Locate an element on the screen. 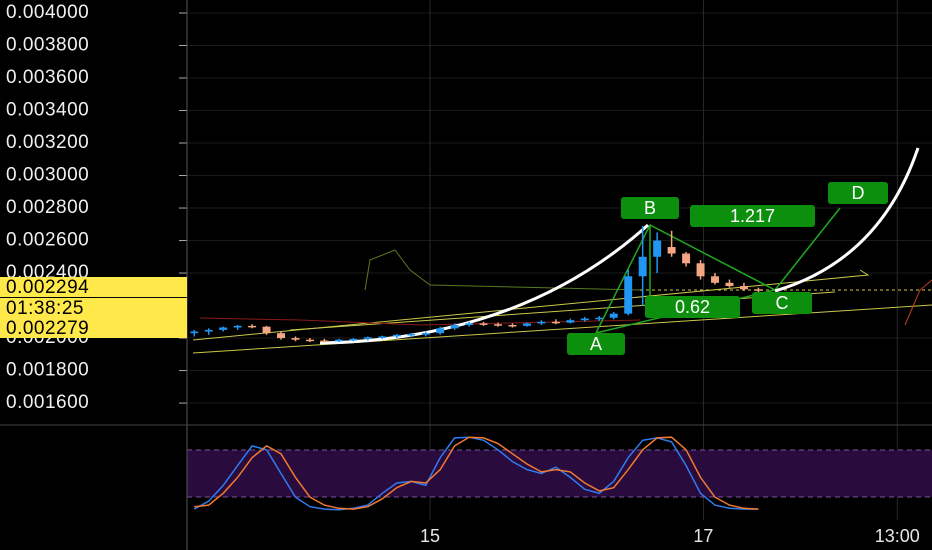  x-tick-label: 17 is located at coordinates (703, 536).